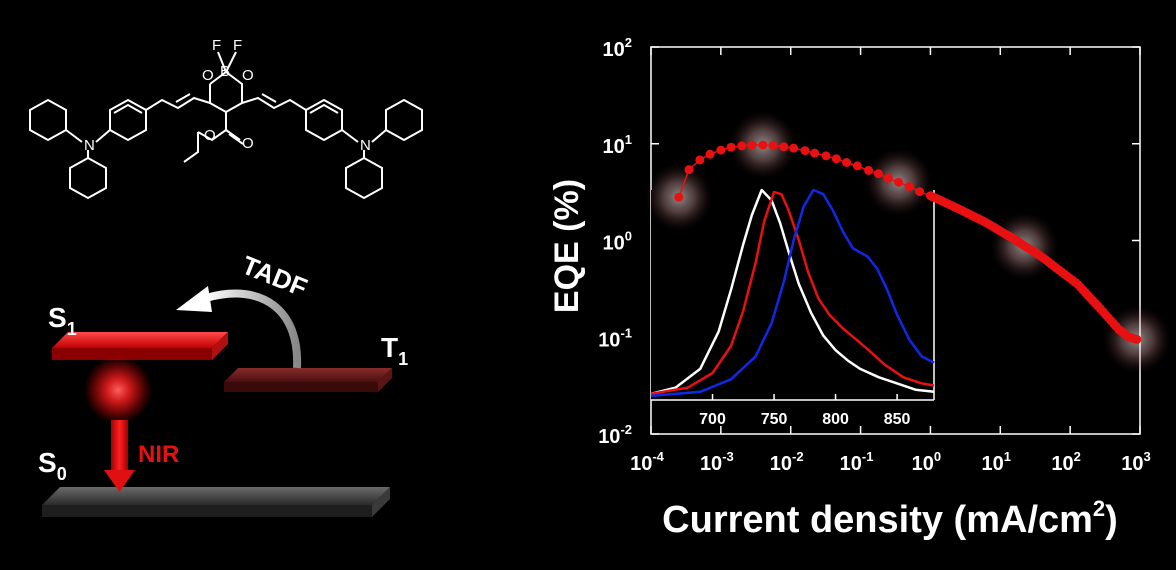 The width and height of the screenshot is (1176, 570). What do you see at coordinates (253, 329) in the screenshot?
I see `tadf-arrow-shaft` at bounding box center [253, 329].